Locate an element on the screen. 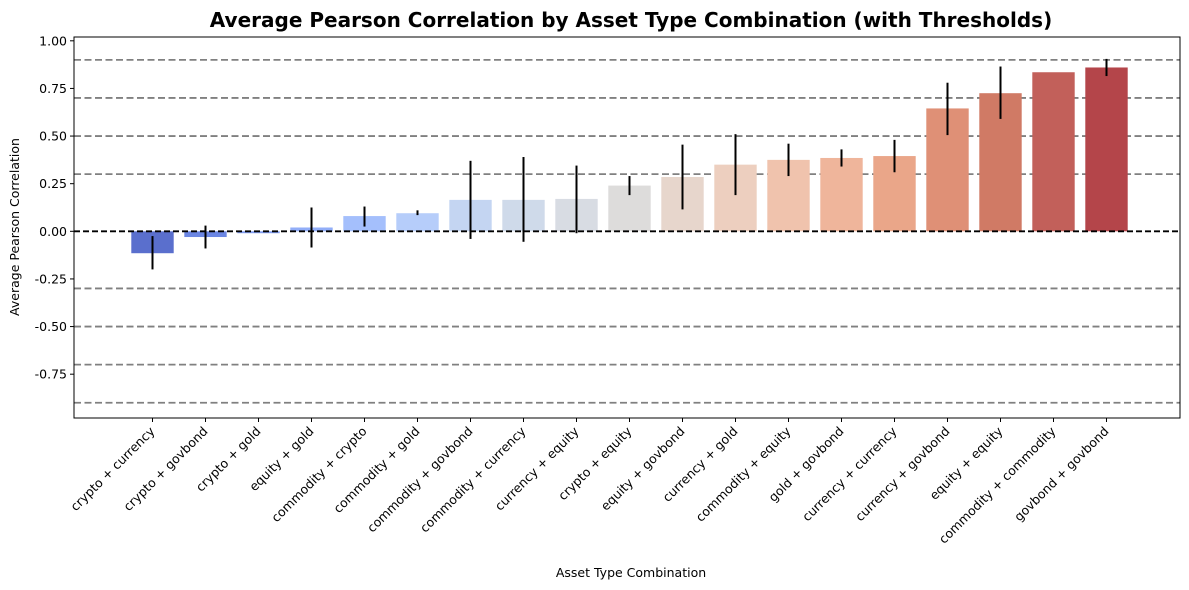 Image resolution: width=1189 pixels, height=590 pixels. y-tick-label: 0.25 is located at coordinates (53, 183).